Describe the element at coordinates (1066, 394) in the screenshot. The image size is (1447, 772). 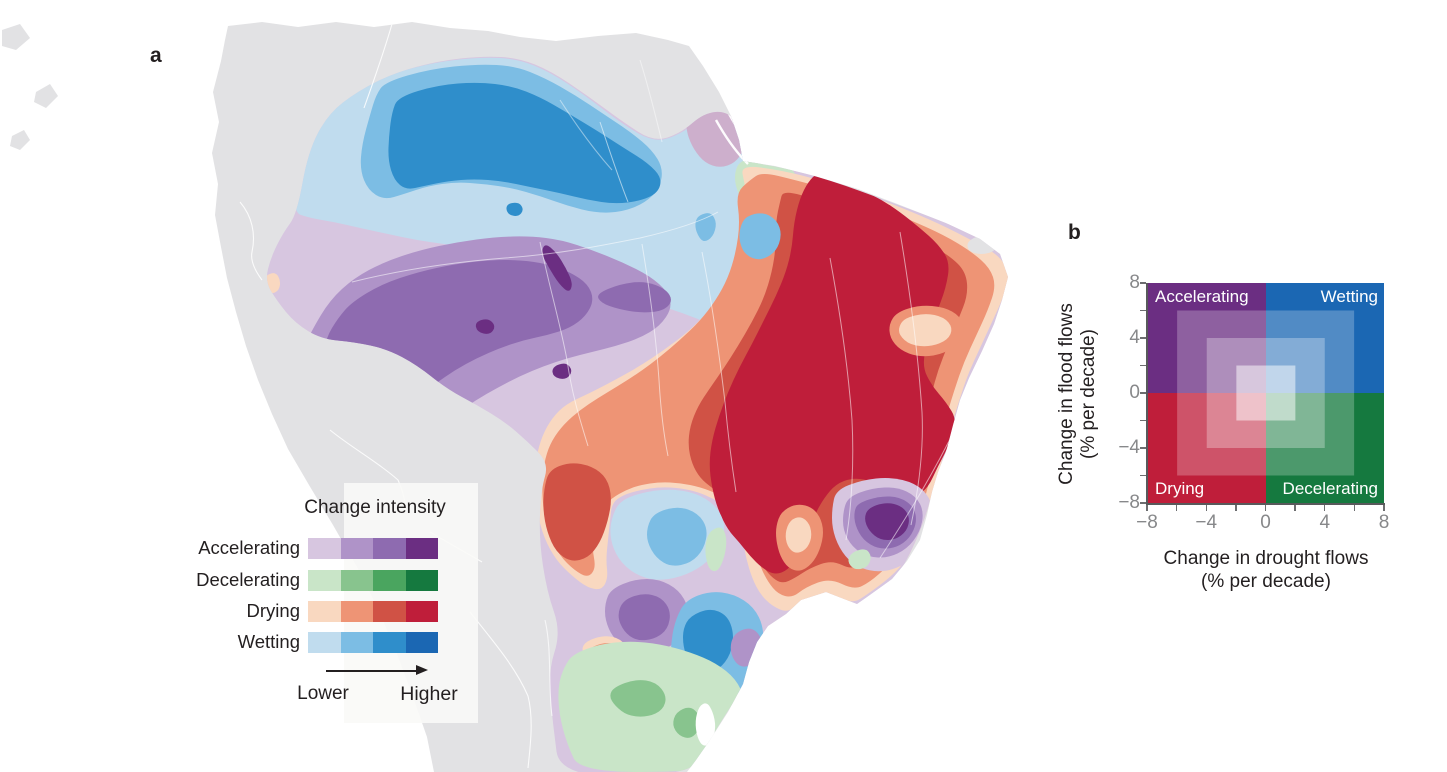
I see `y-axis-title-line1: Change in flood flows` at that location.